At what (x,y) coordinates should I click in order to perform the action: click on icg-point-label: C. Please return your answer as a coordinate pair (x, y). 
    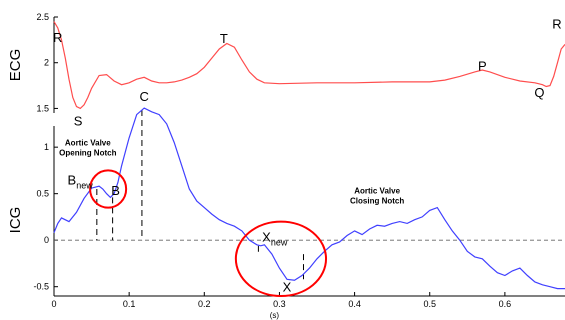
    Looking at the image, I should click on (143, 96).